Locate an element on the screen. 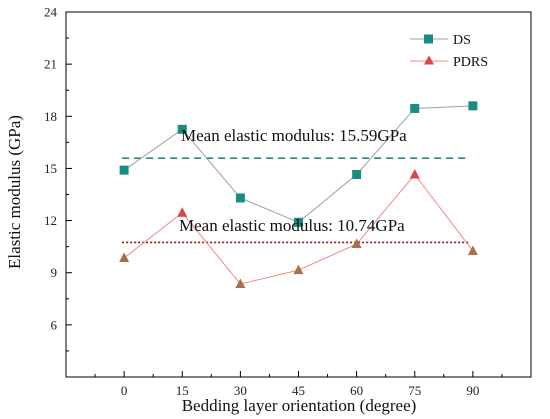 Image resolution: width=550 pixels, height=419 pixels. x-tick-label: 30 is located at coordinates (240, 390).